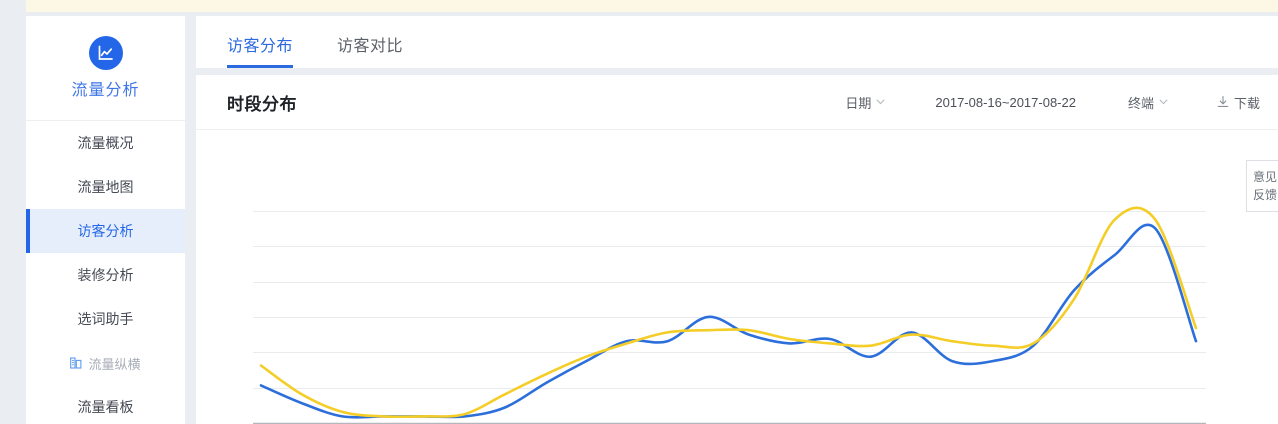  I want to click on sidebar-item-liuliang-ditu: 流量地图, so click(105, 187).